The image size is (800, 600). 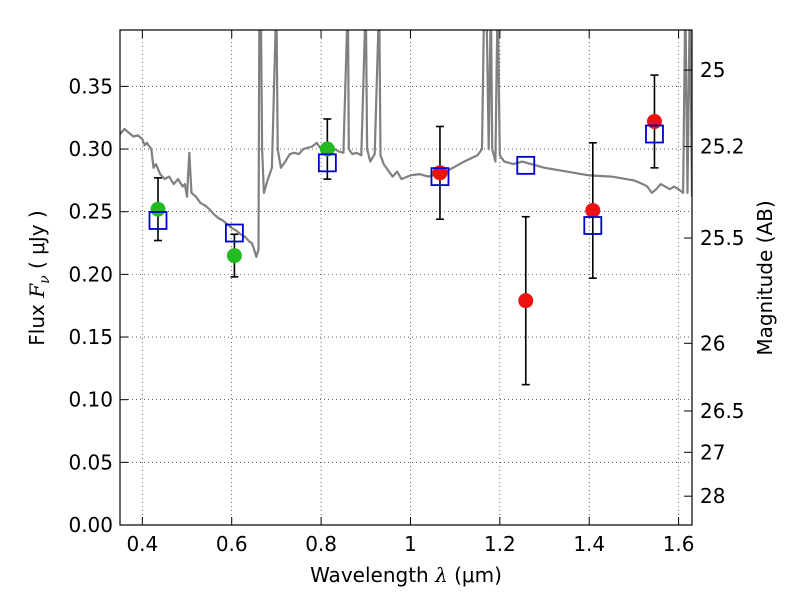 What do you see at coordinates (765, 277) in the screenshot?
I see `y2-axis-label: Magnitude (AB)` at bounding box center [765, 277].